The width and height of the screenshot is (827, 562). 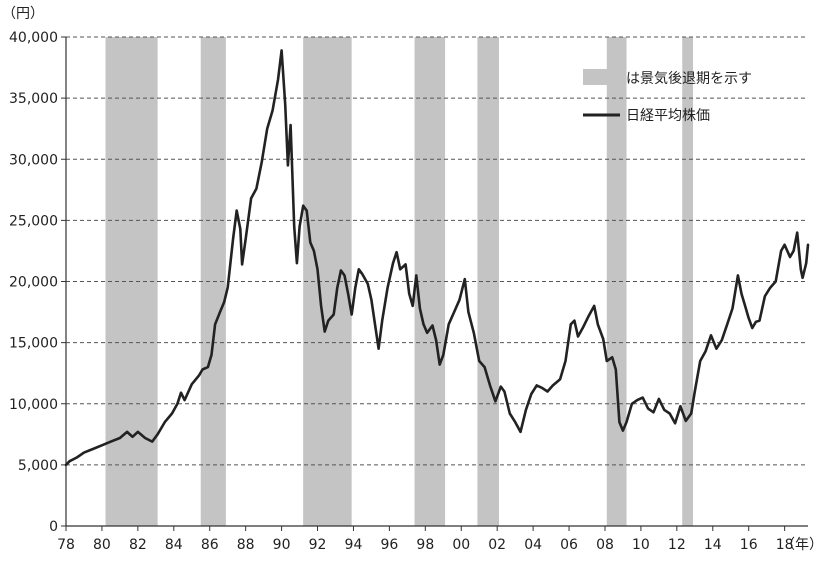 I want to click on y-tick-label-2: 10,000, so click(x=33, y=405).